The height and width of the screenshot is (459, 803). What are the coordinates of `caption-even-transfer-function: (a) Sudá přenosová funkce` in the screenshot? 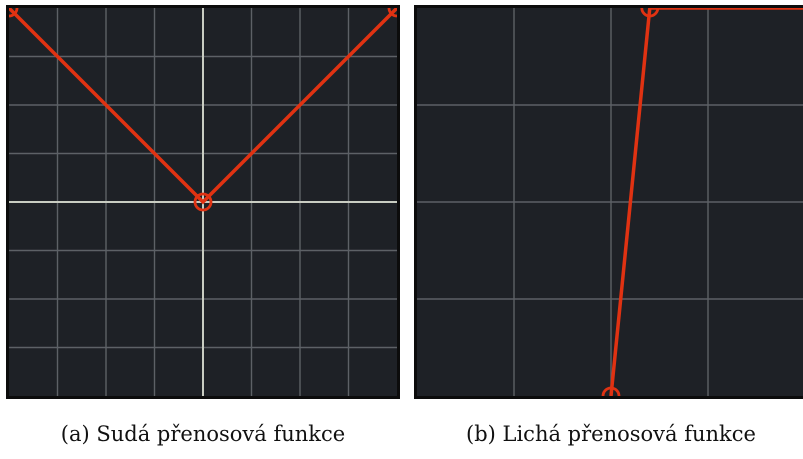 It's located at (203, 434).